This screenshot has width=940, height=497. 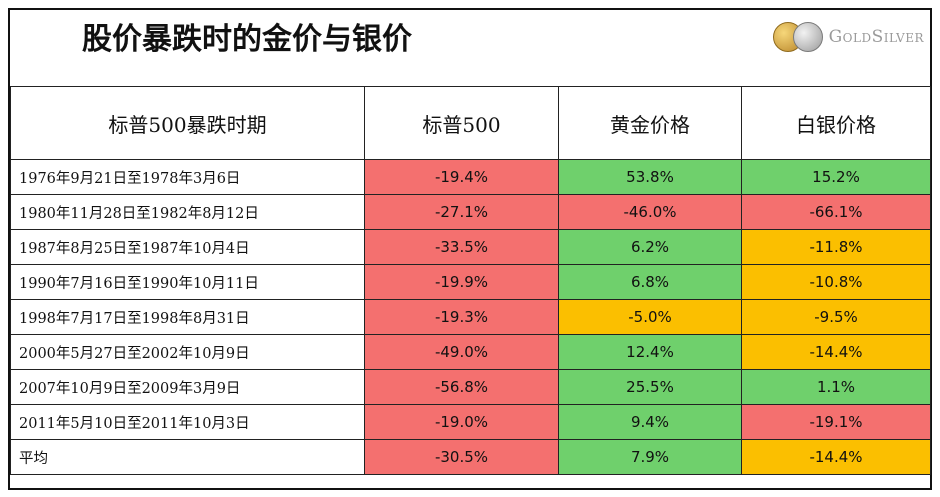 What do you see at coordinates (650, 282) in the screenshot?
I see `gold-cell: 6.8%` at bounding box center [650, 282].